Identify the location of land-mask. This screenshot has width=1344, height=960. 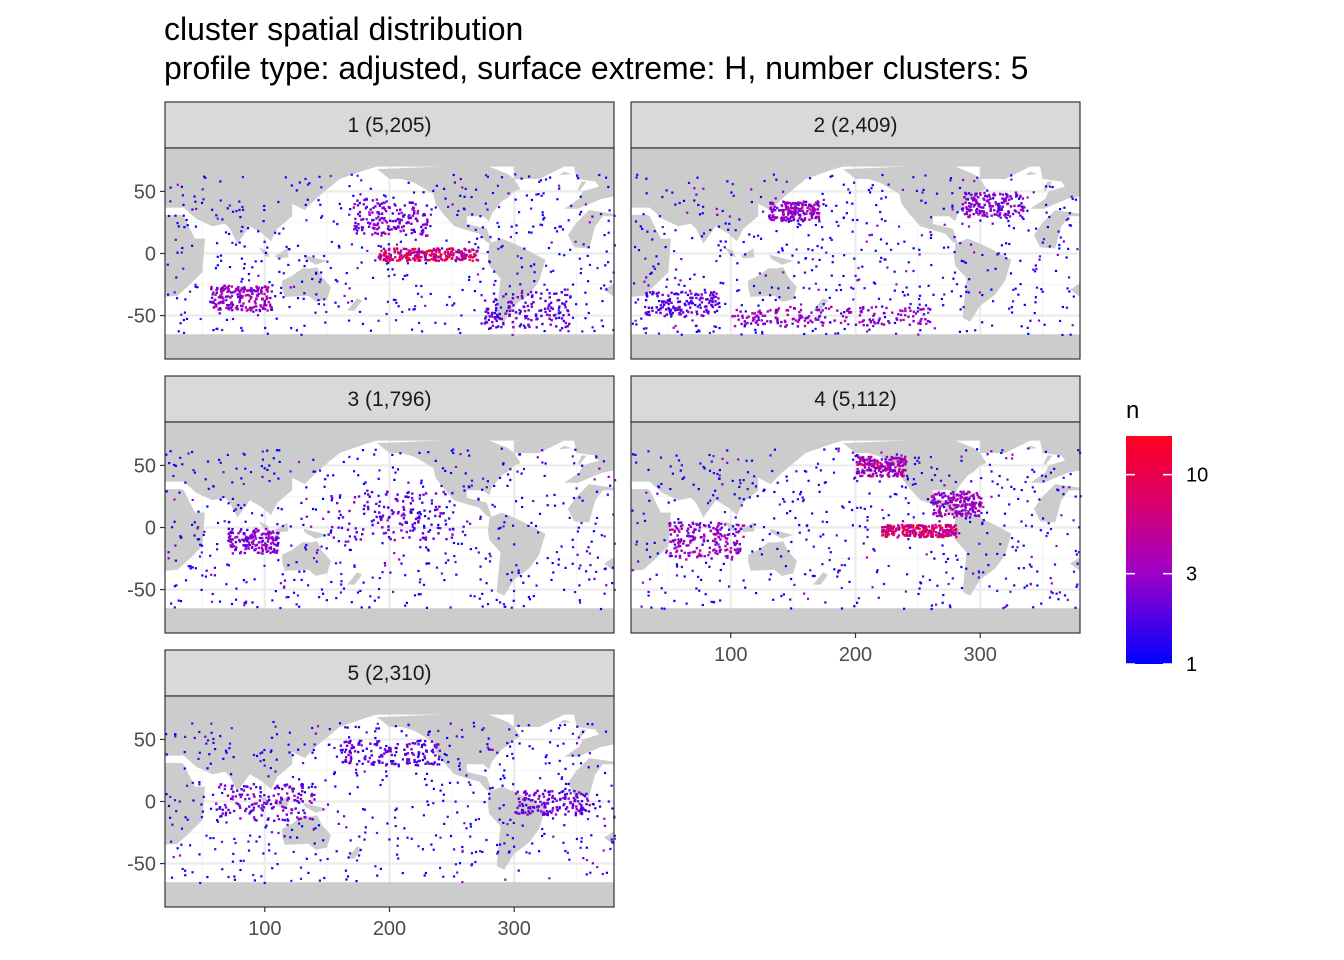
(389, 801).